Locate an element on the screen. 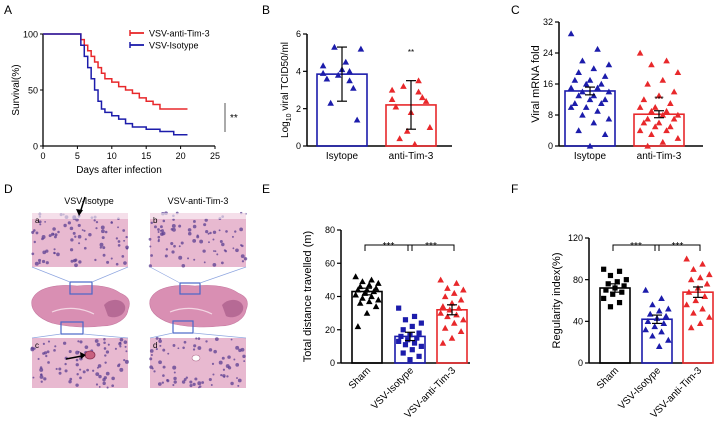 This screenshot has height=444, width=719. y-axis-label-sub: 10 is located at coordinates (289, 117).